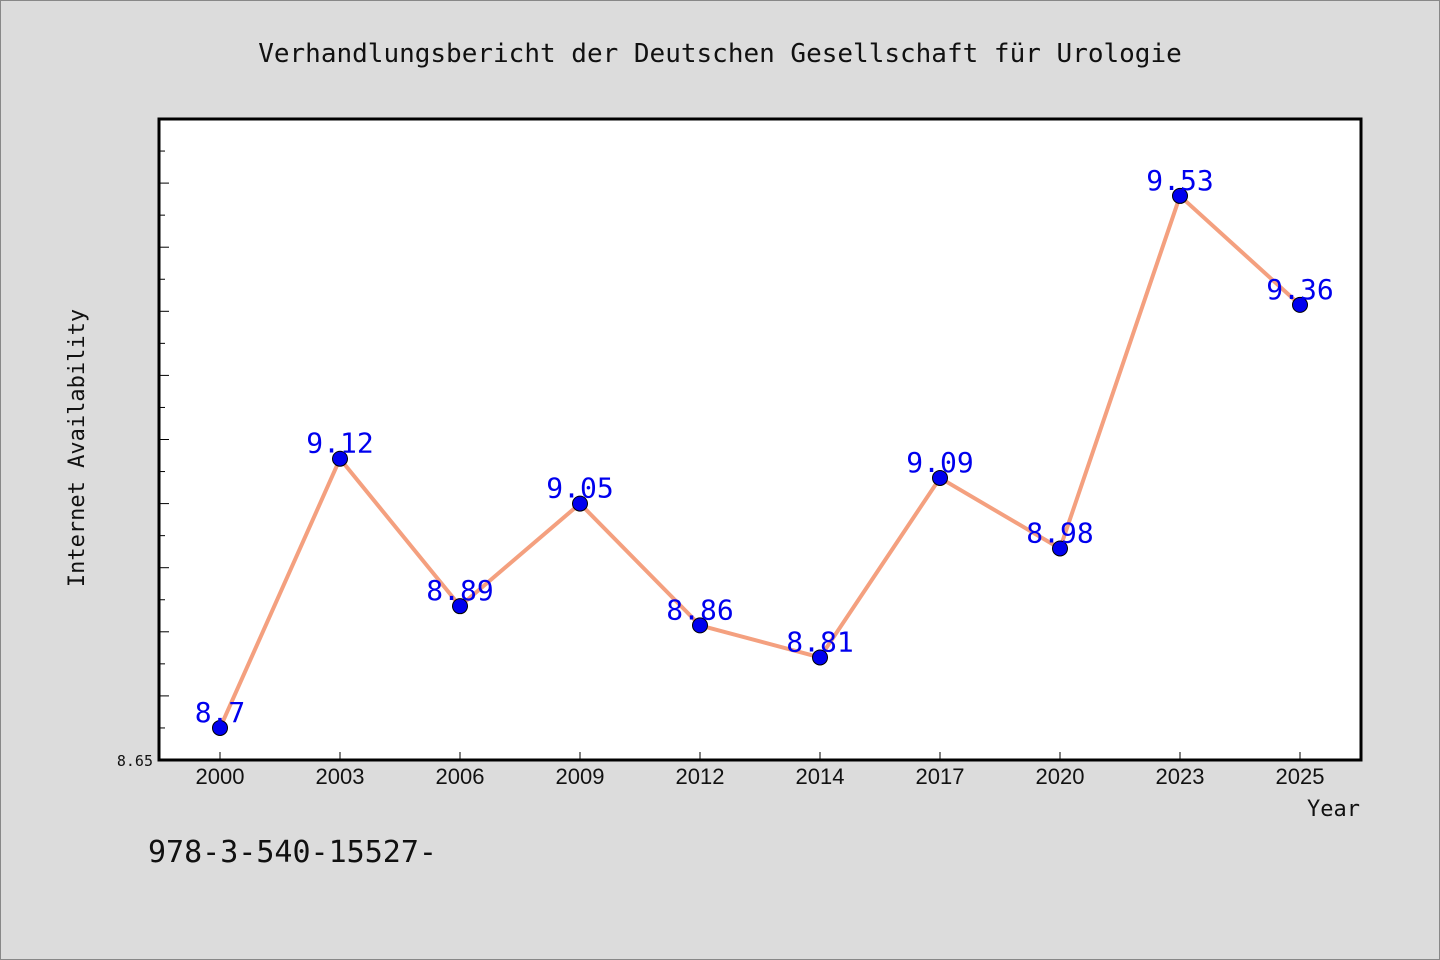 This screenshot has width=1440, height=960. I want to click on data-label: 8.86, so click(699, 609).